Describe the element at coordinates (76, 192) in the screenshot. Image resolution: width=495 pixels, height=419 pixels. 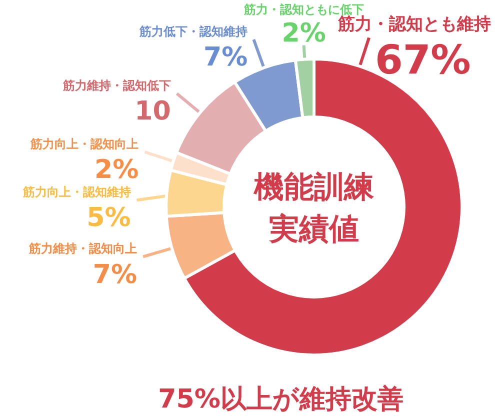
I see `slice-label: 筋力向上・認知維持` at that location.